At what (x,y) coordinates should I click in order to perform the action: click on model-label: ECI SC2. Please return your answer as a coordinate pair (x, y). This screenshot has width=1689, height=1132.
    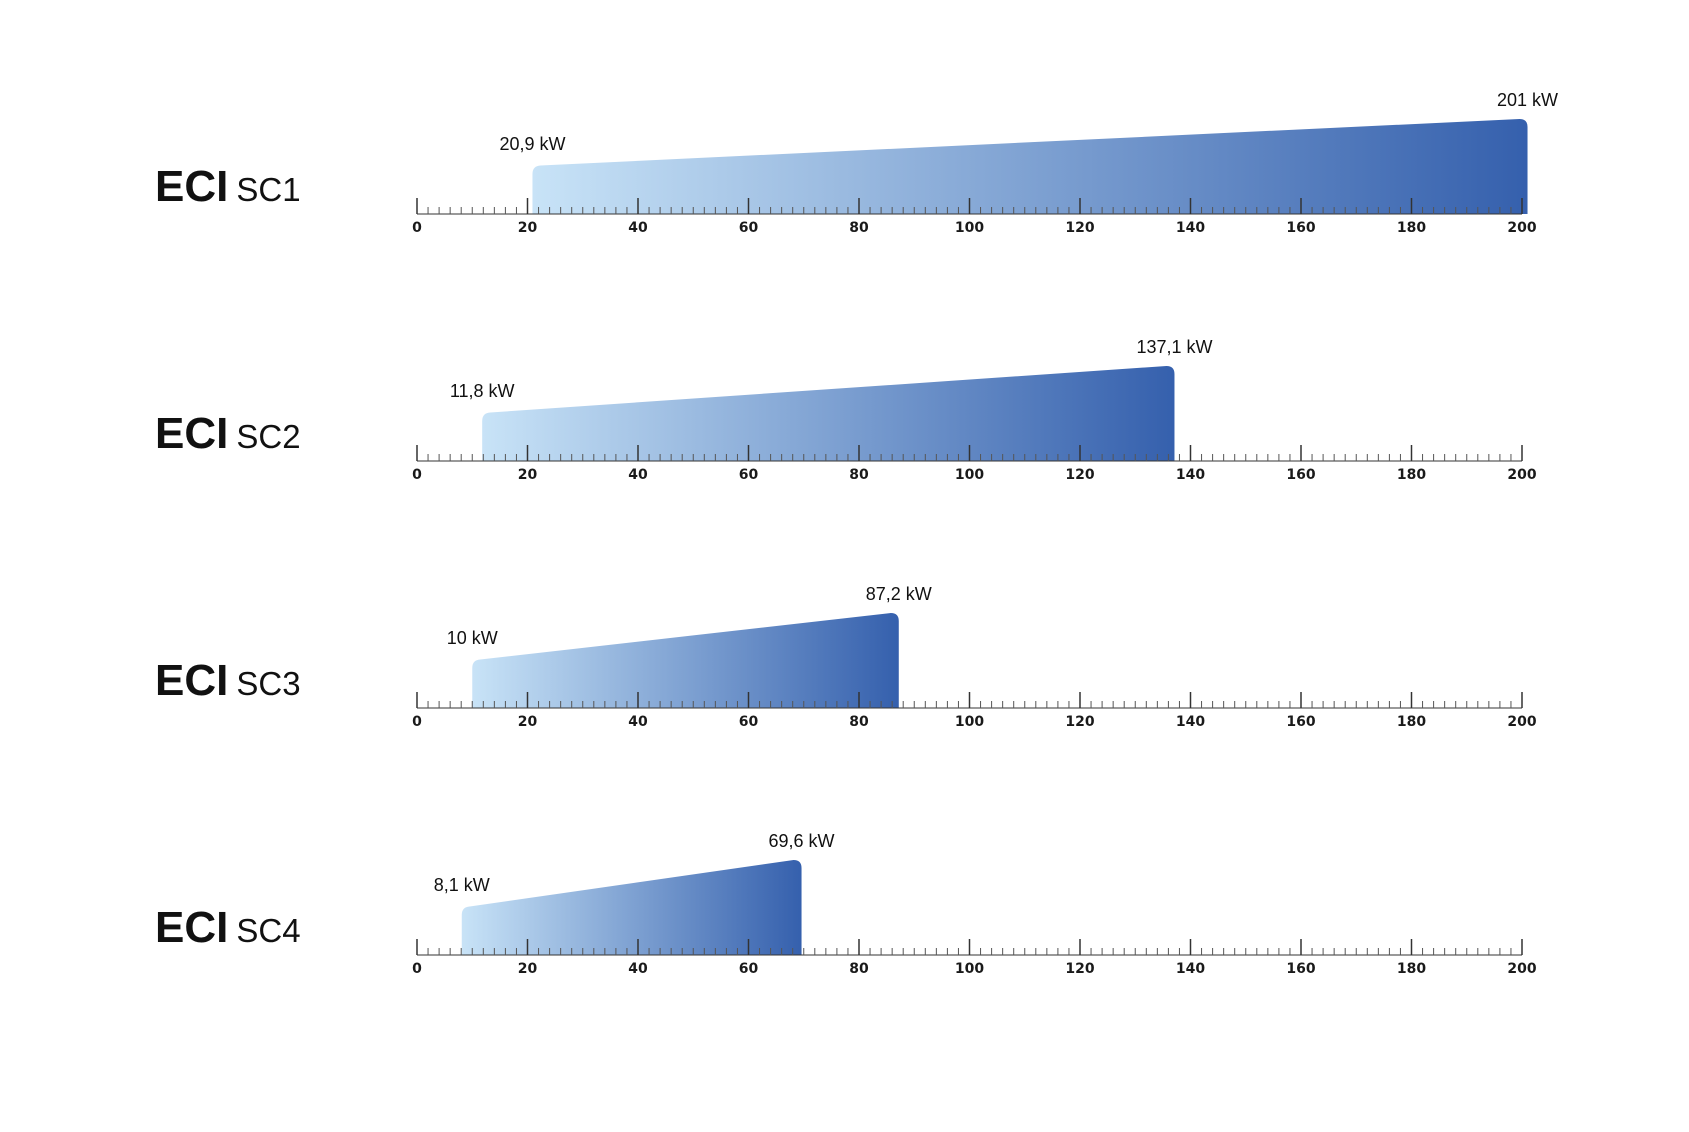
    Looking at the image, I should click on (228, 433).